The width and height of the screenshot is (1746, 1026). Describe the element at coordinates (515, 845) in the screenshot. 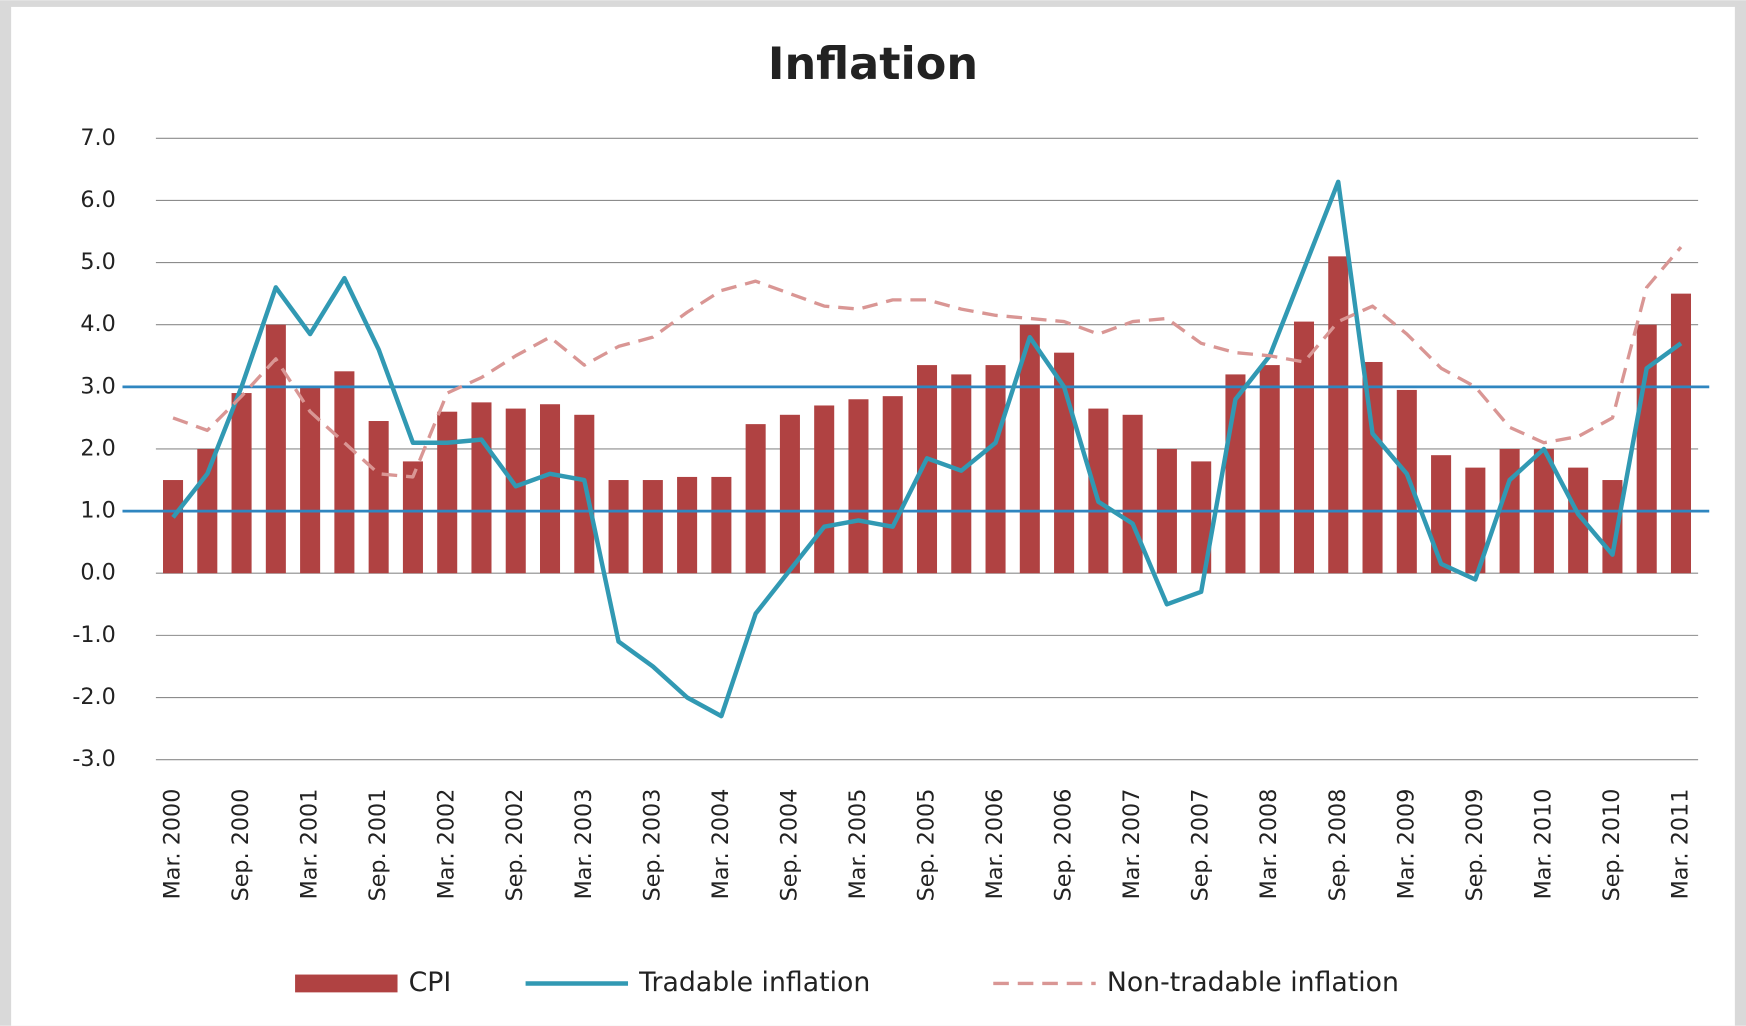

I see `x-tick-label: Sep. 2002` at that location.